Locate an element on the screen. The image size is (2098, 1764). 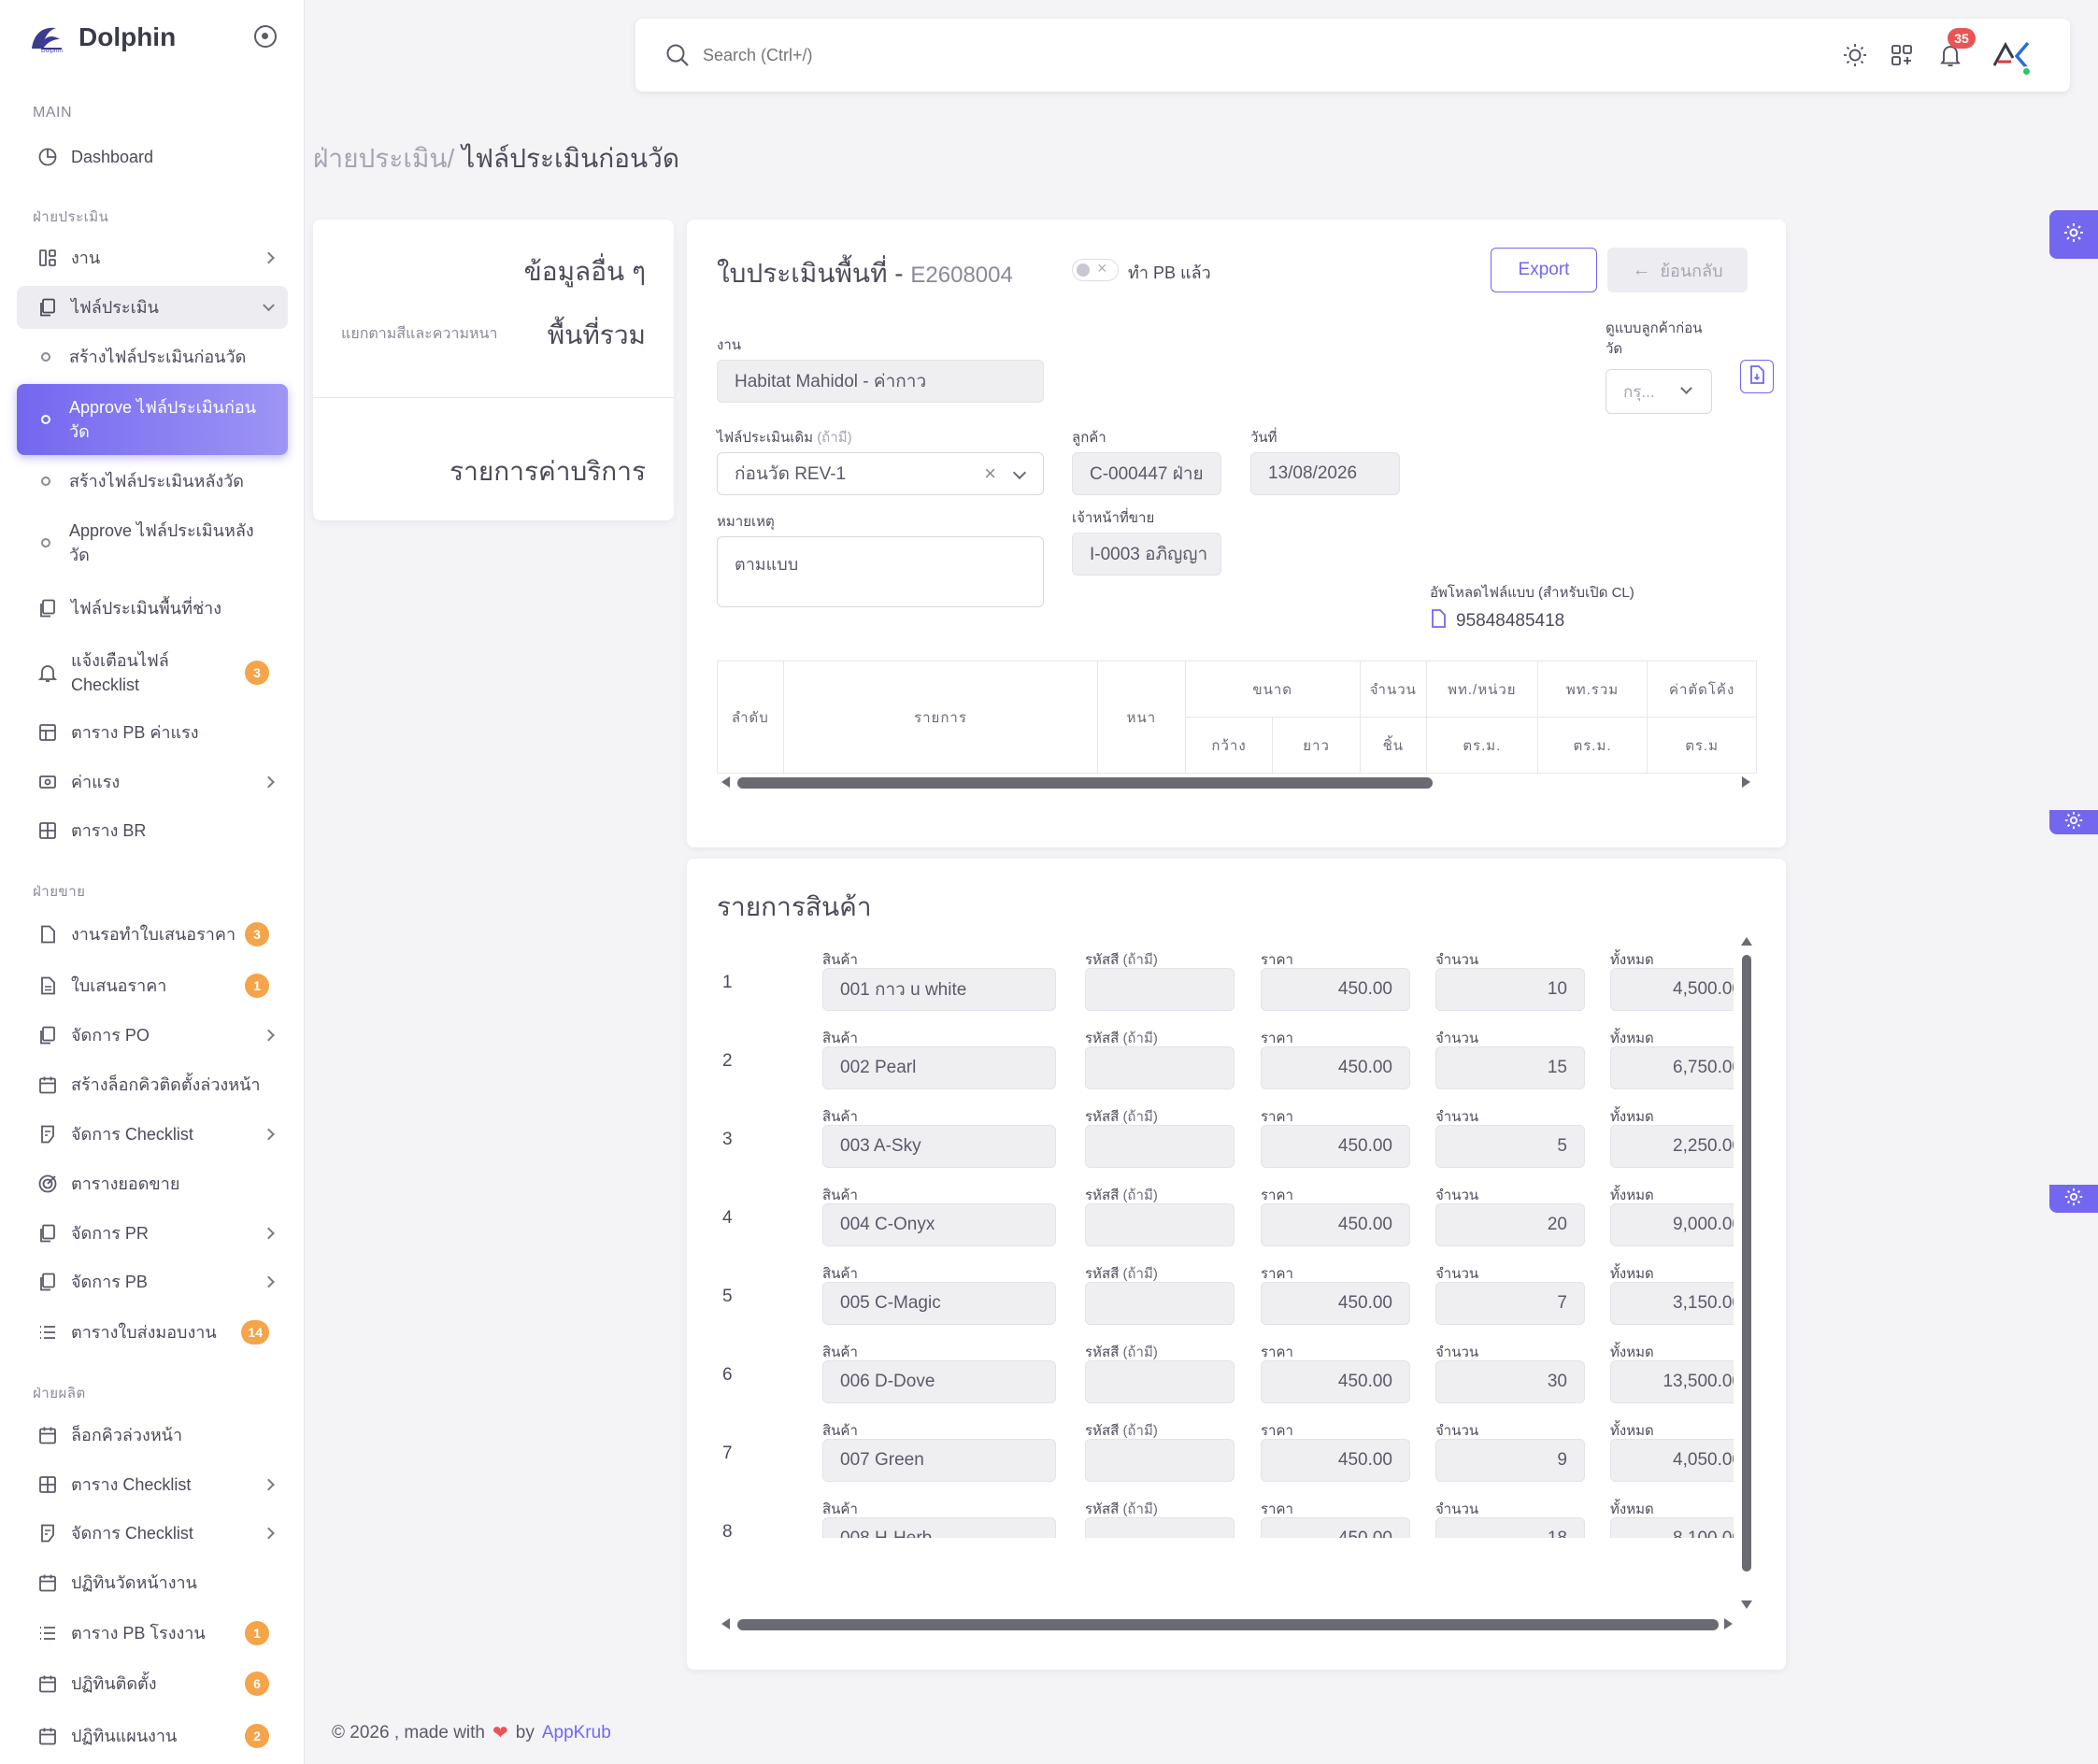
sidebar-item-create-post-measure: สร้างไฟล์ประเมินหลังวัด is located at coordinates (152, 481).